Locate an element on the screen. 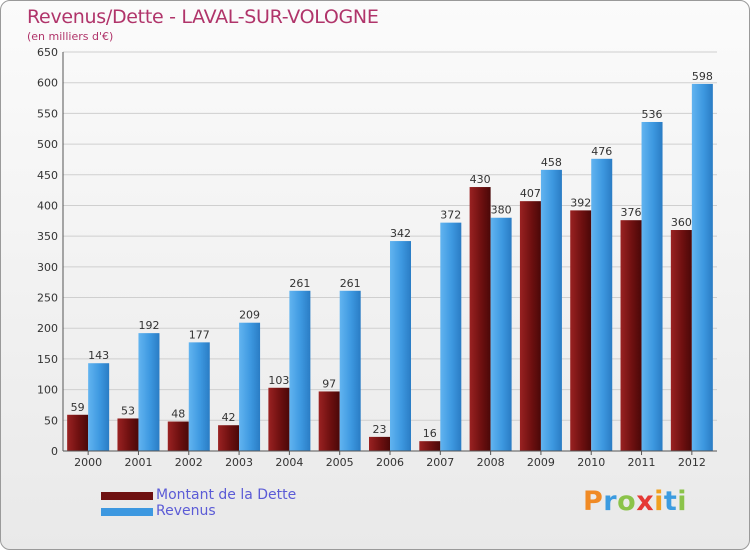 The width and height of the screenshot is (750, 550). y-tick-label: 400 is located at coordinates (47, 205).